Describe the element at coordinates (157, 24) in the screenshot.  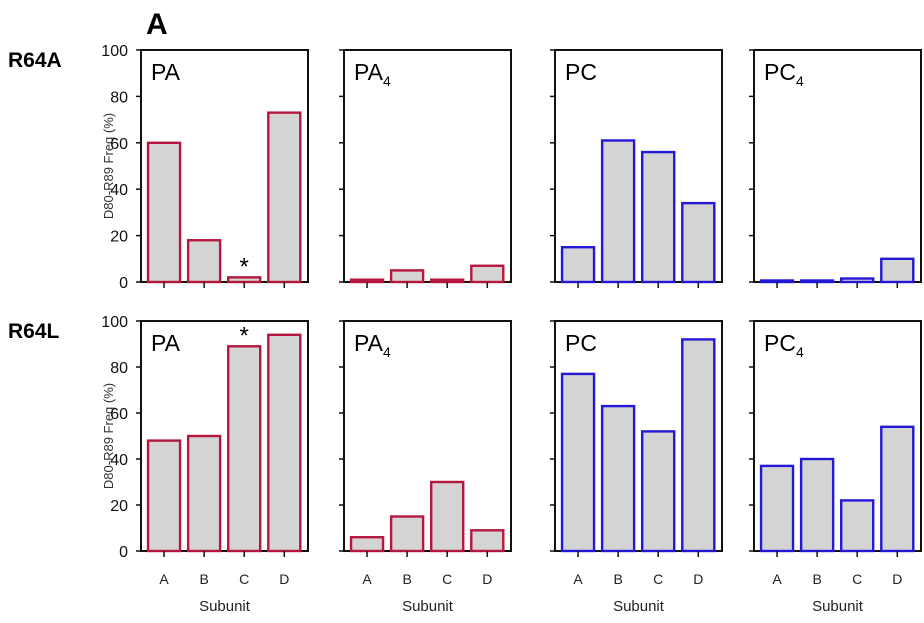
I see `panel-letter: A` at that location.